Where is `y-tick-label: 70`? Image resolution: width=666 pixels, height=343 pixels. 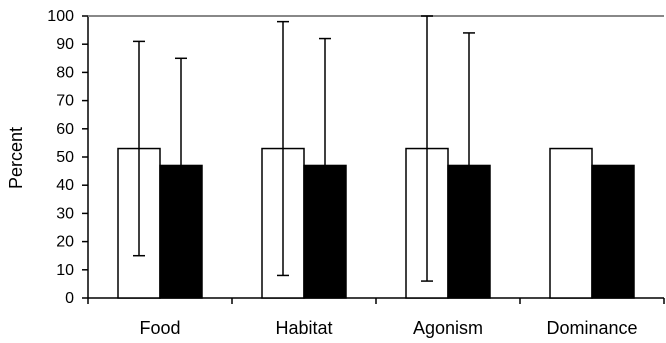 y-tick-label: 70 is located at coordinates (65, 101).